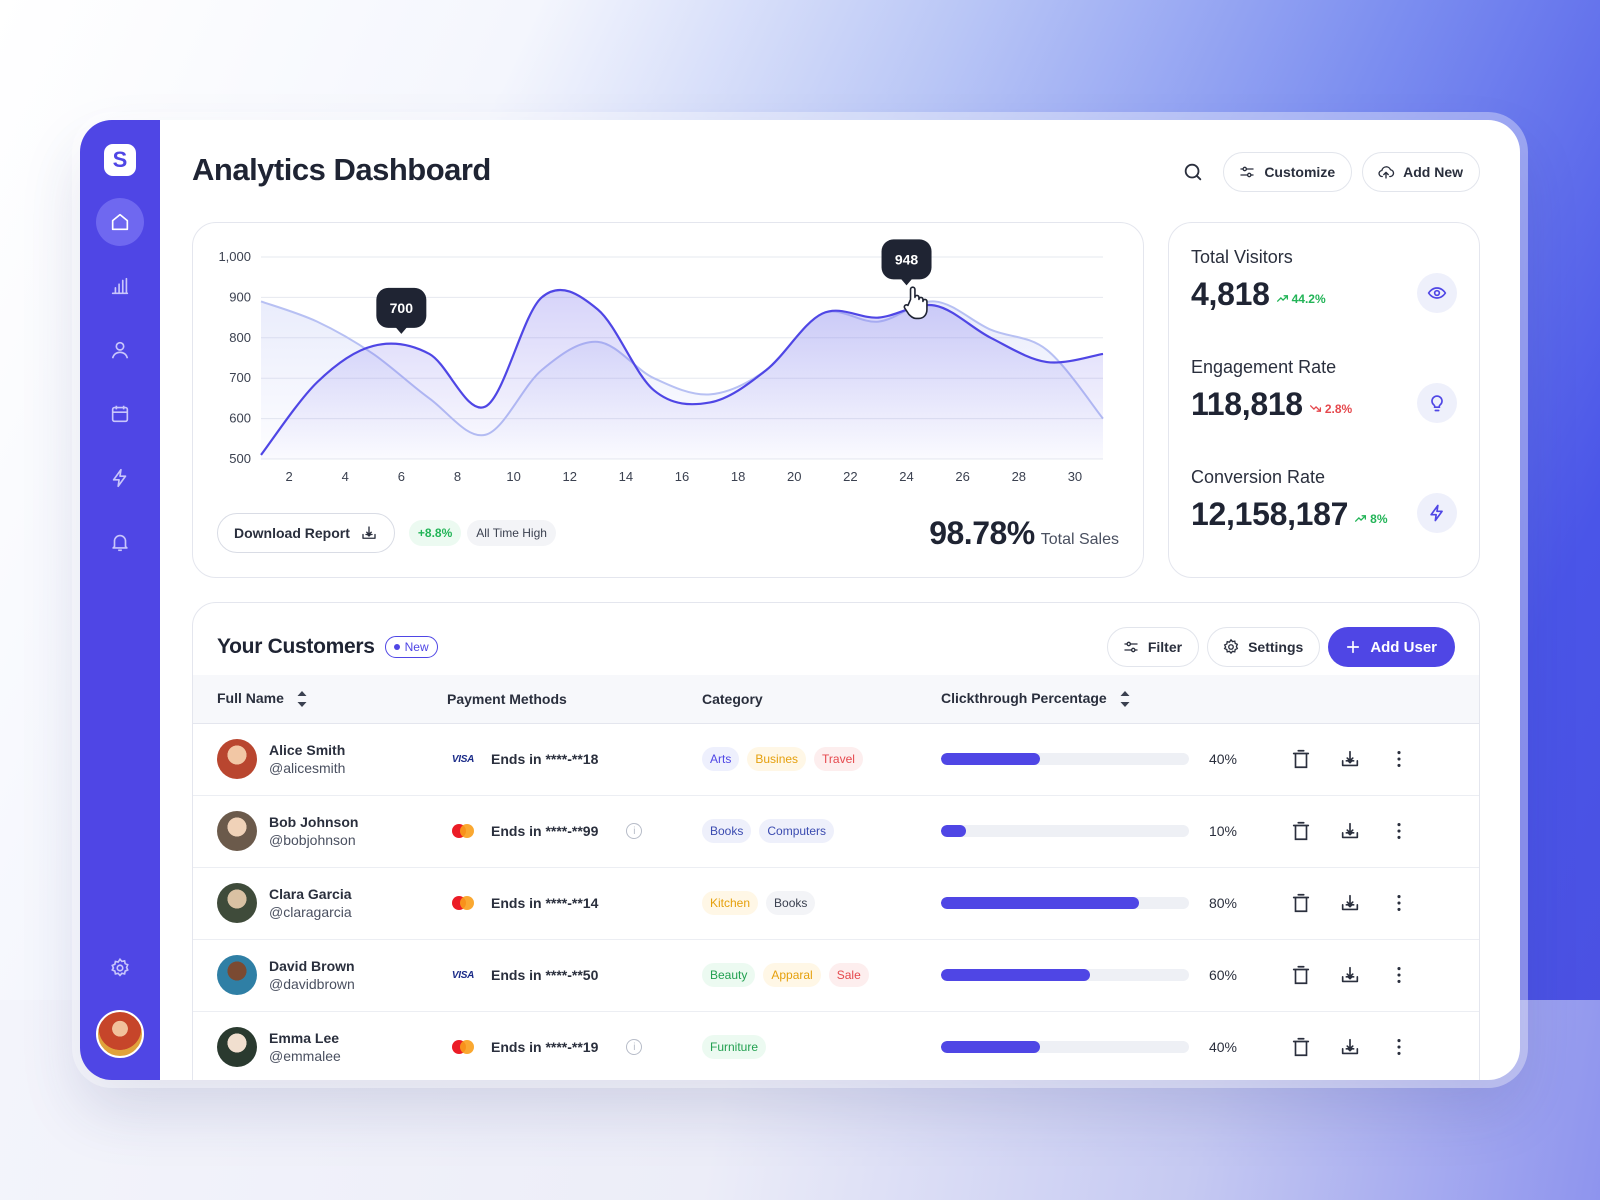 This screenshot has width=1600, height=1200. Describe the element at coordinates (721, 759) in the screenshot. I see `category-tag: Arts` at that location.